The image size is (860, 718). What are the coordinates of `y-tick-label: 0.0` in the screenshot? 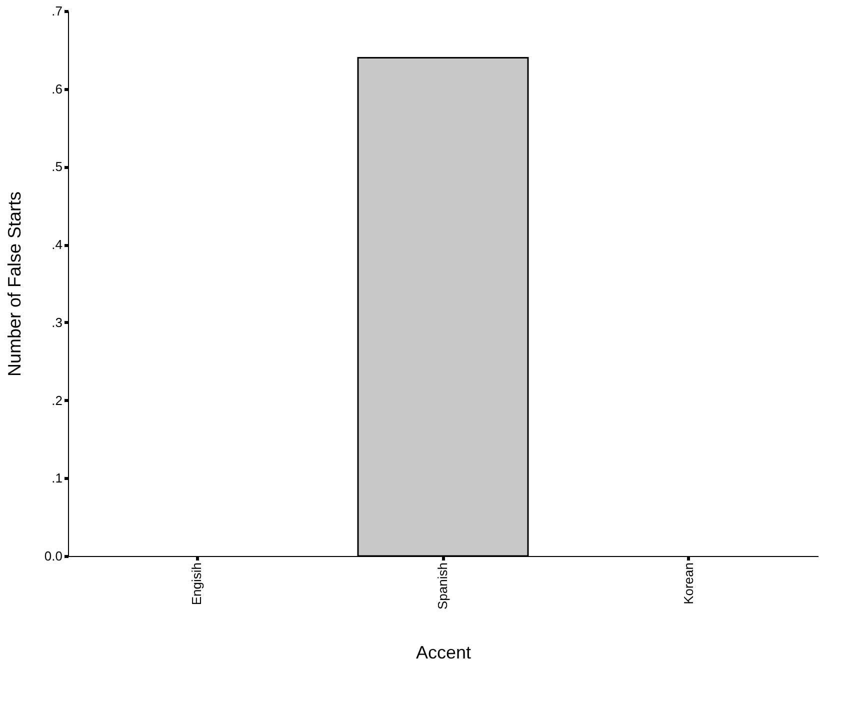 It's located at (53, 556).